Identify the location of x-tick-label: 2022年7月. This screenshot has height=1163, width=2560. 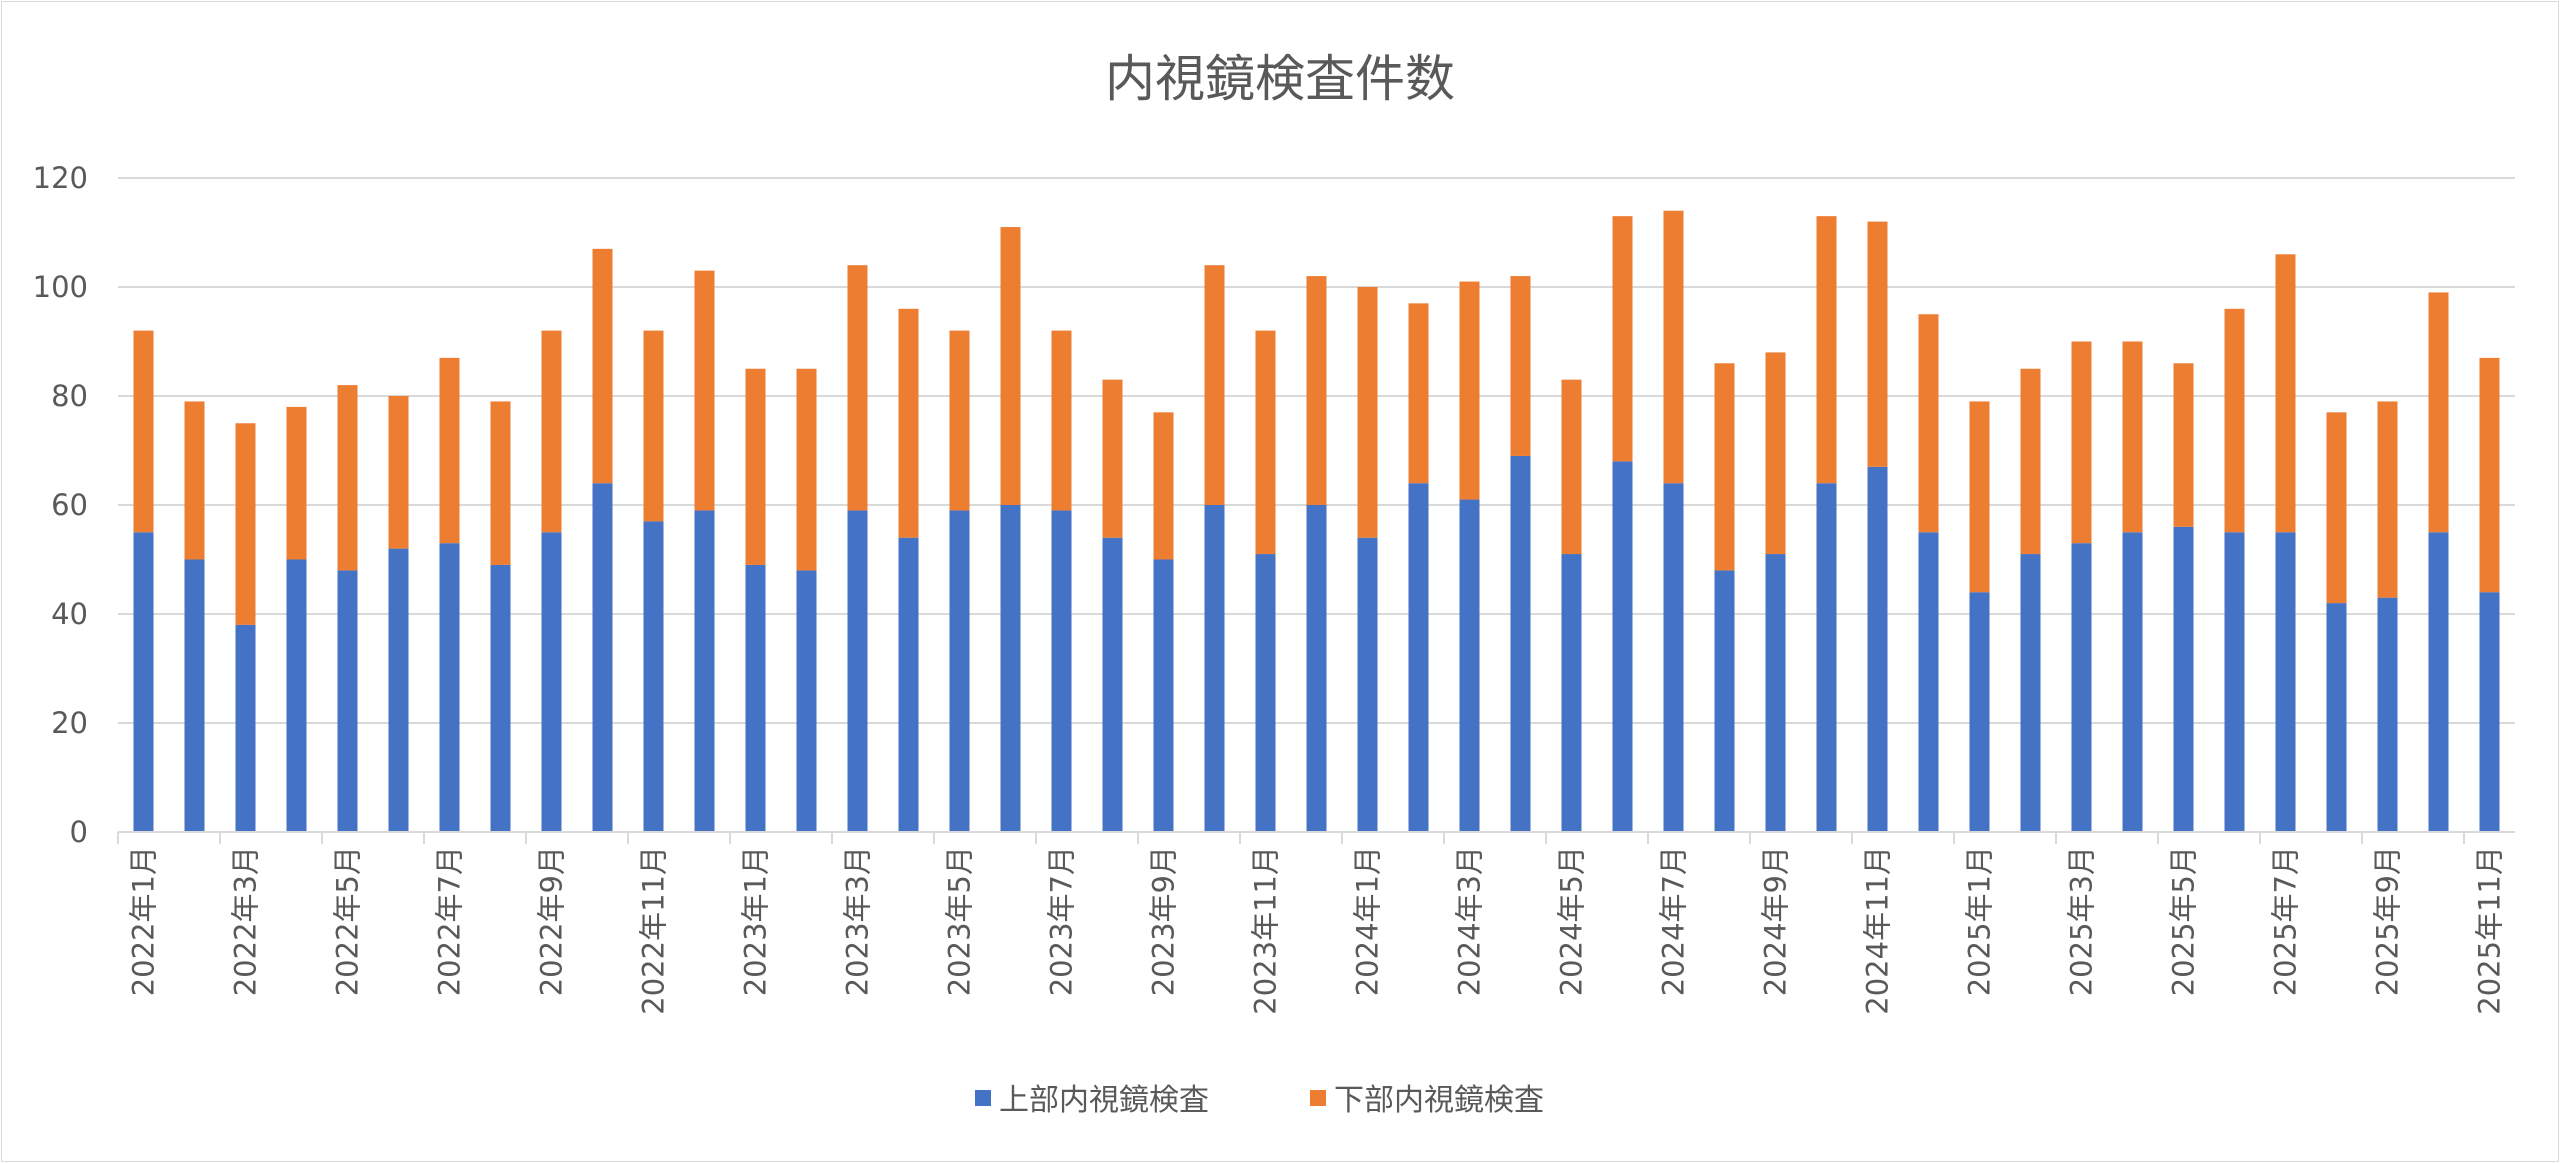
(450, 921).